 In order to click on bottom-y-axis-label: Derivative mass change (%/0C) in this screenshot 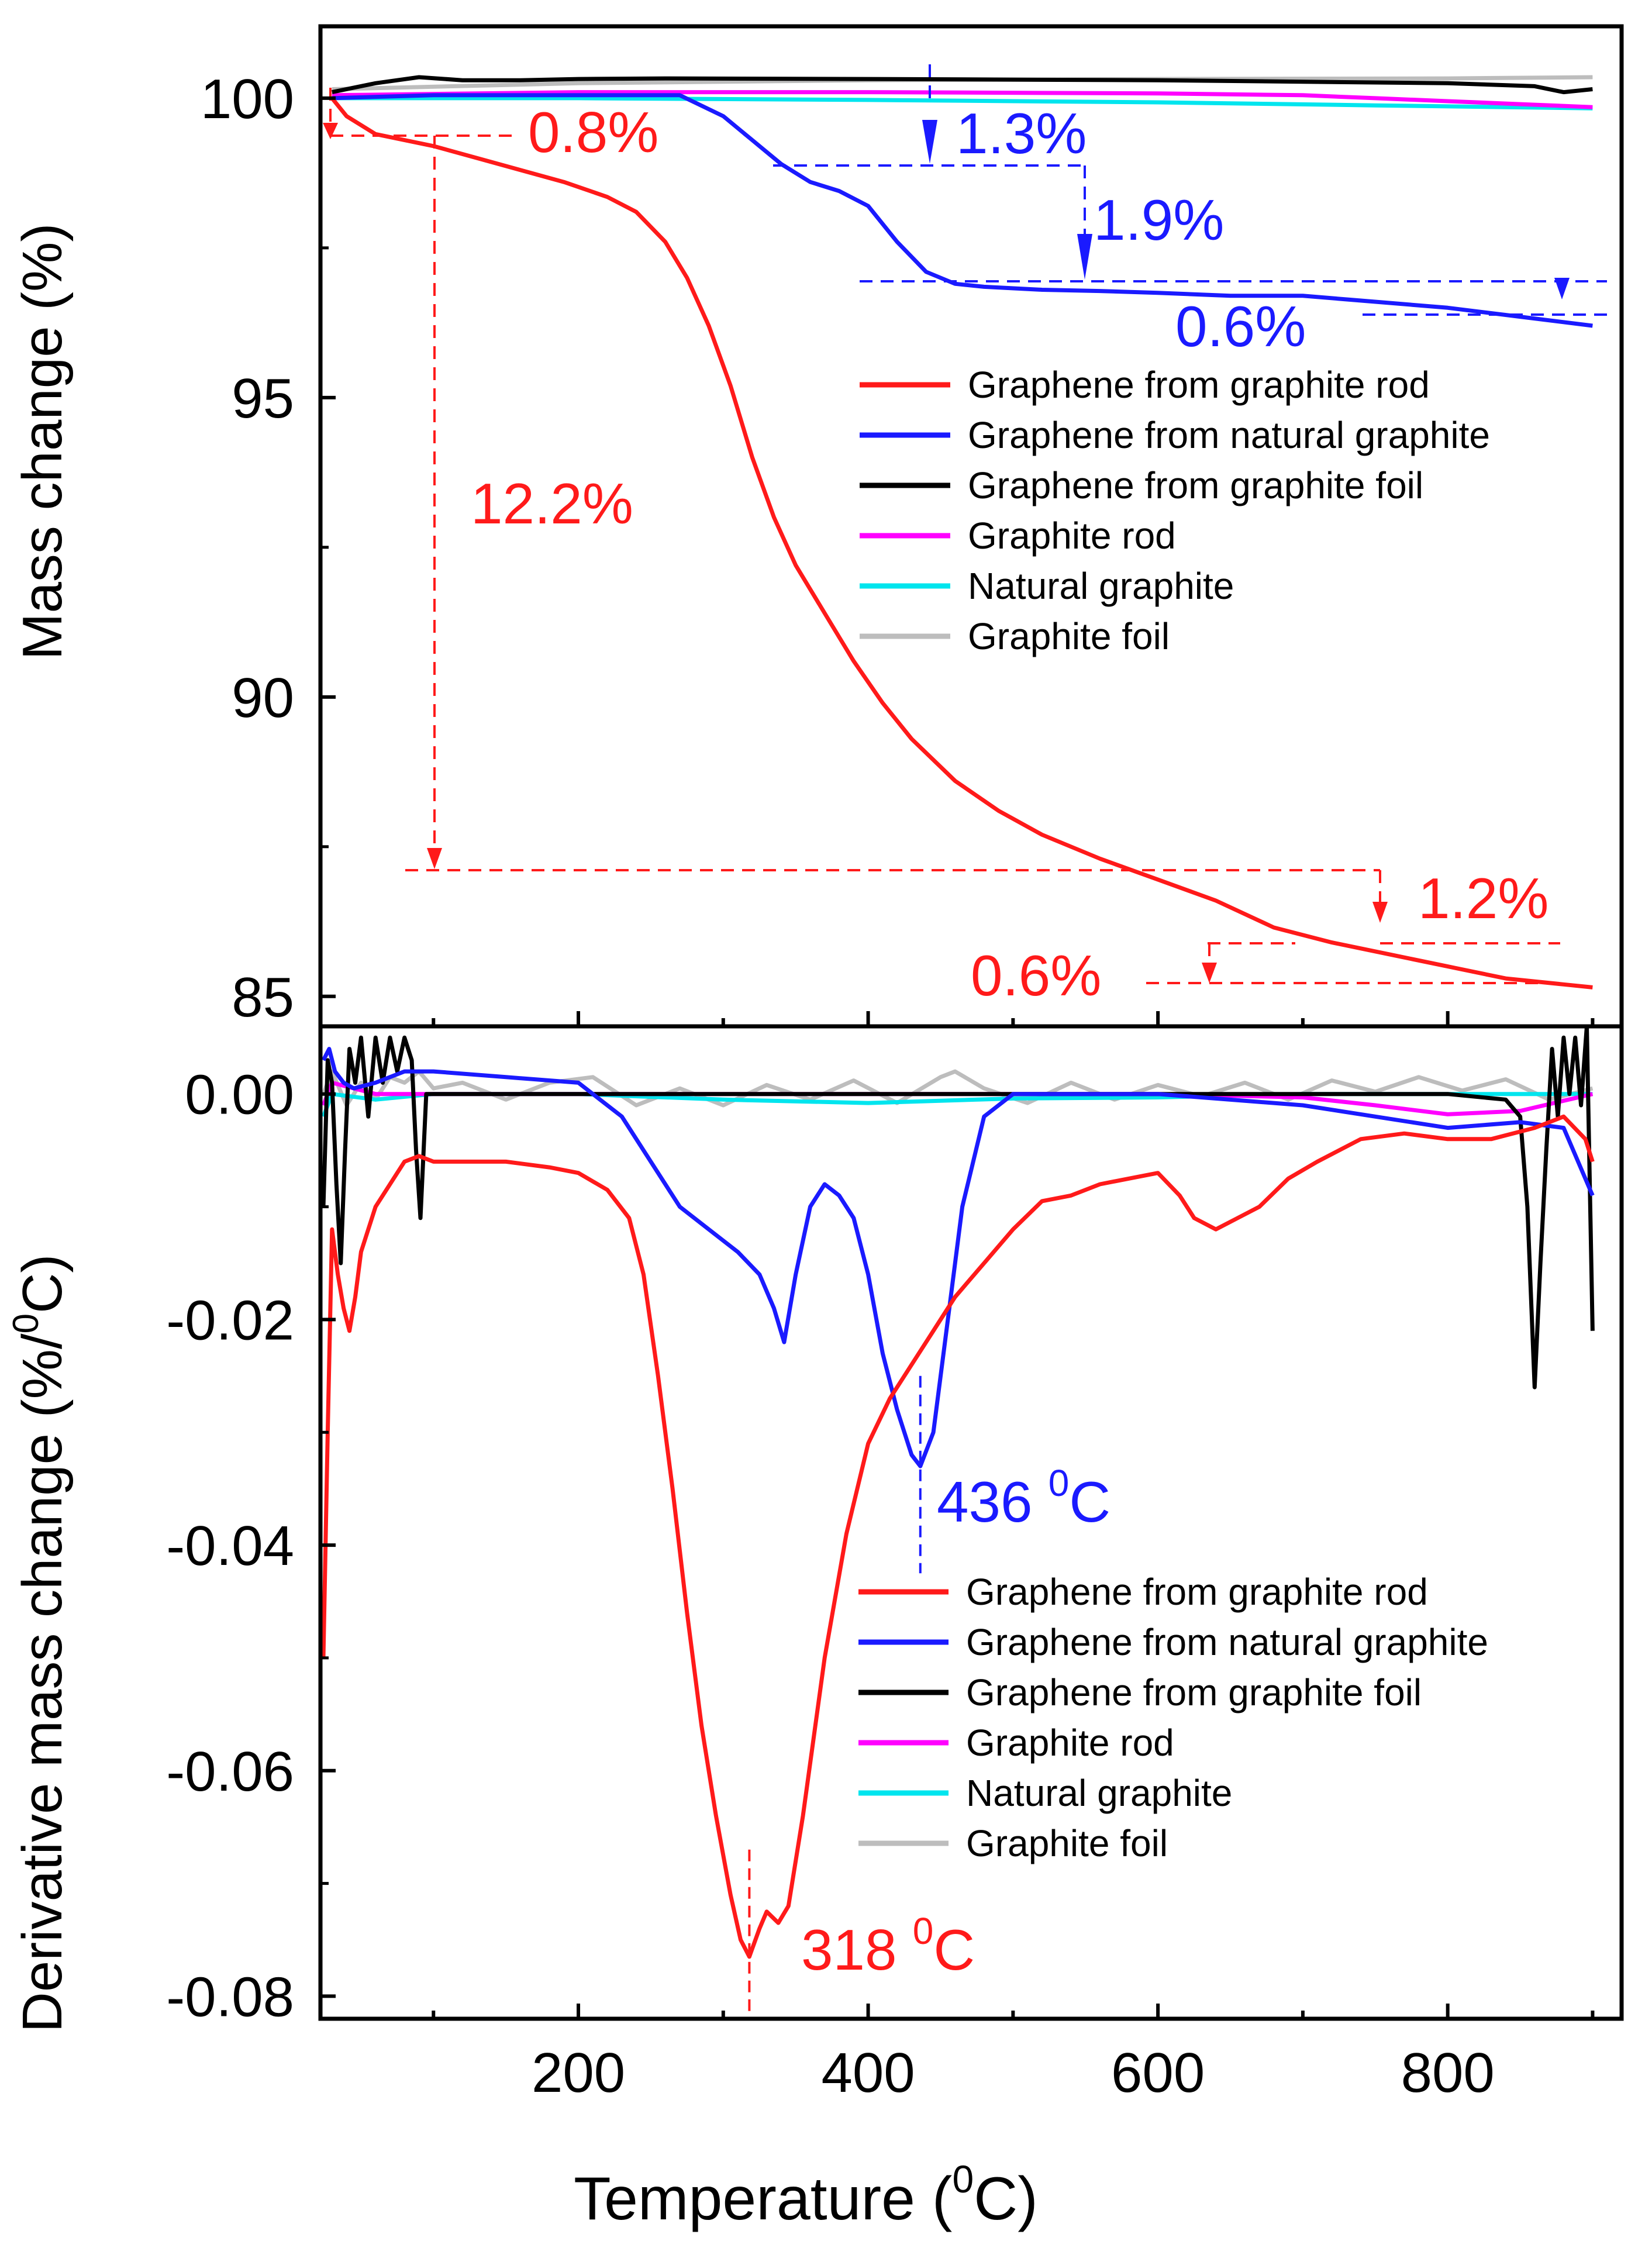, I will do `click(40, 1643)`.